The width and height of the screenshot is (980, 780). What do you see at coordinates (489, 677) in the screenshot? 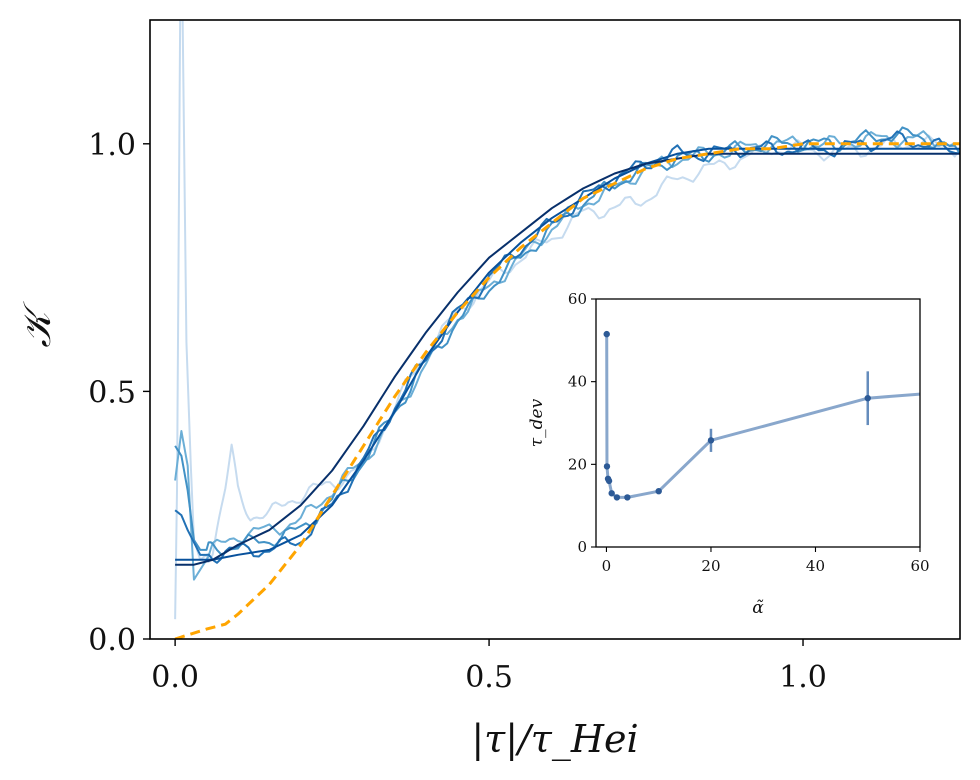
I see `main-x-tick-label: 0.5` at bounding box center [489, 677].